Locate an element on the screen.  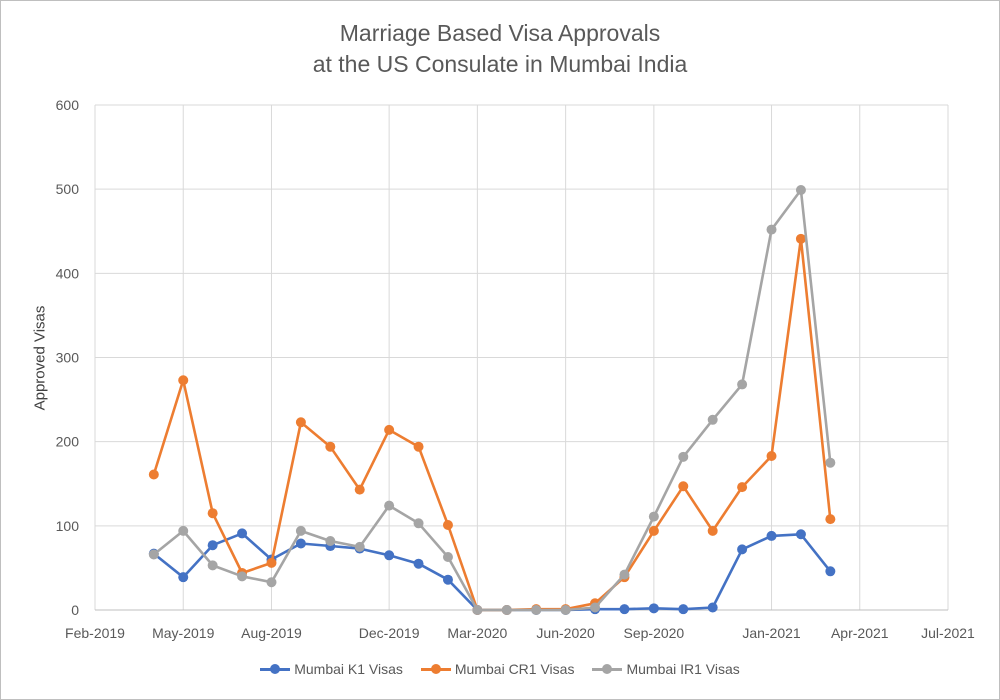
x-tick-label: Jan-2021 is located at coordinates (771, 633).